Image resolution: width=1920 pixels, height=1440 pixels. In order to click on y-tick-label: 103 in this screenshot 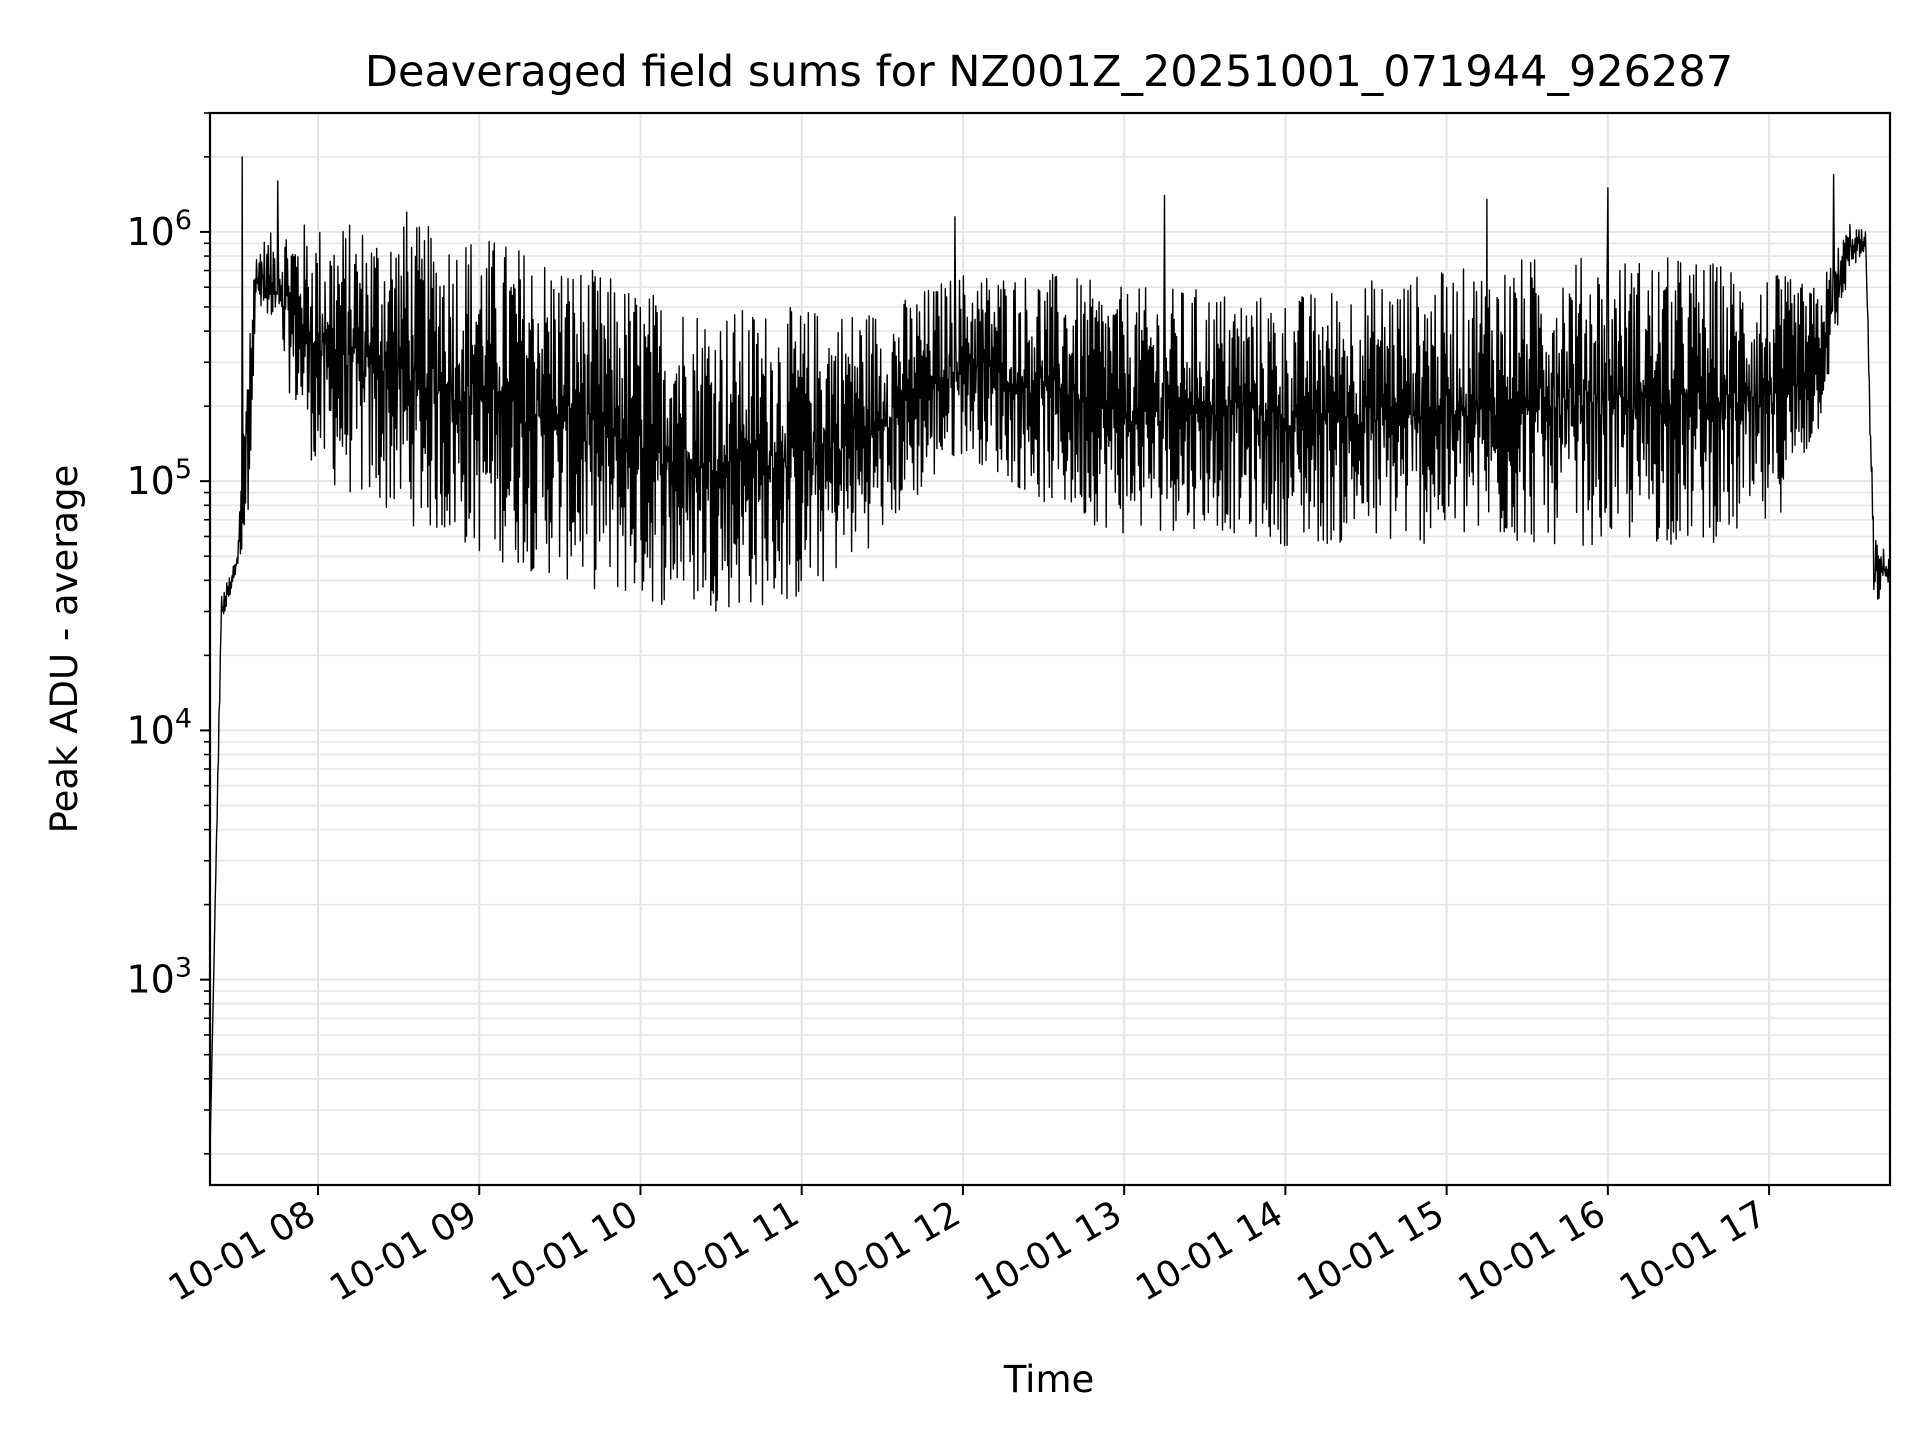, I will do `click(159, 977)`.